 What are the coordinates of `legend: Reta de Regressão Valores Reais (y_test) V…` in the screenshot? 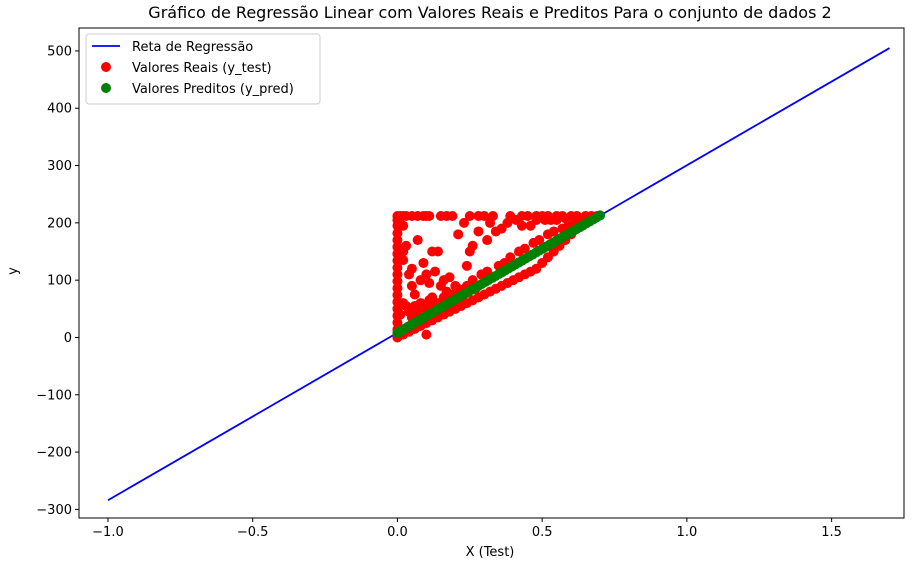 It's located at (203, 69).